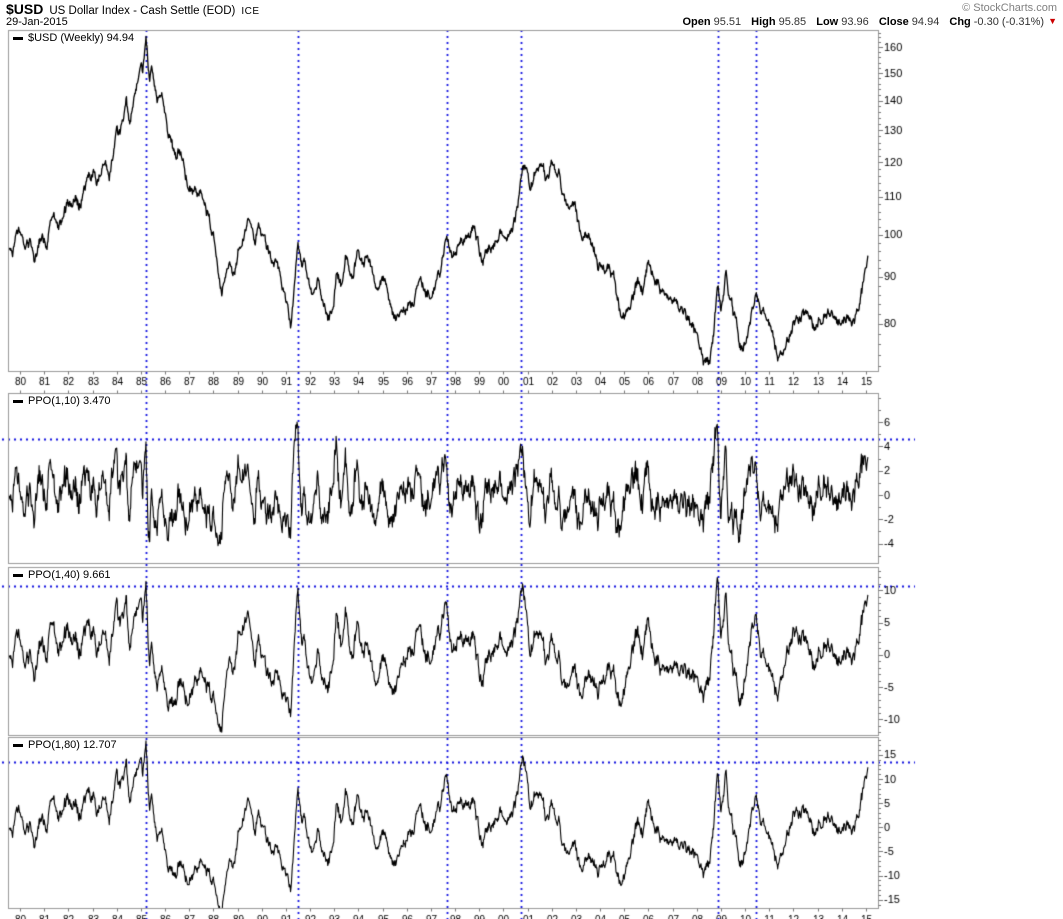 The height and width of the screenshot is (919, 1063). Describe the element at coordinates (37, 22) in the screenshot. I see `quote-date: 29-Jan-2015` at that location.